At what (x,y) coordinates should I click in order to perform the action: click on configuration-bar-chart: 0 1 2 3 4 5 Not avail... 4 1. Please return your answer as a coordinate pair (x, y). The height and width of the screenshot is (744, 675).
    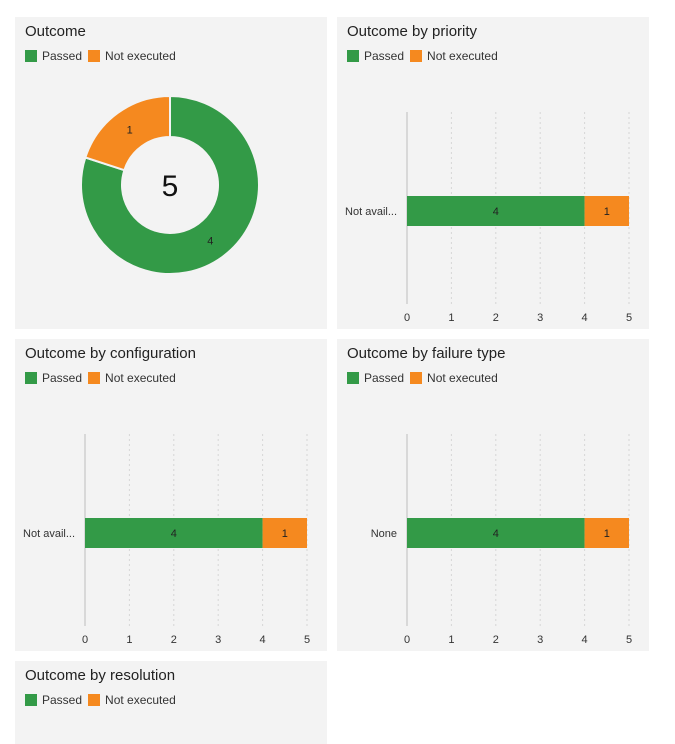
    Looking at the image, I should click on (166, 540).